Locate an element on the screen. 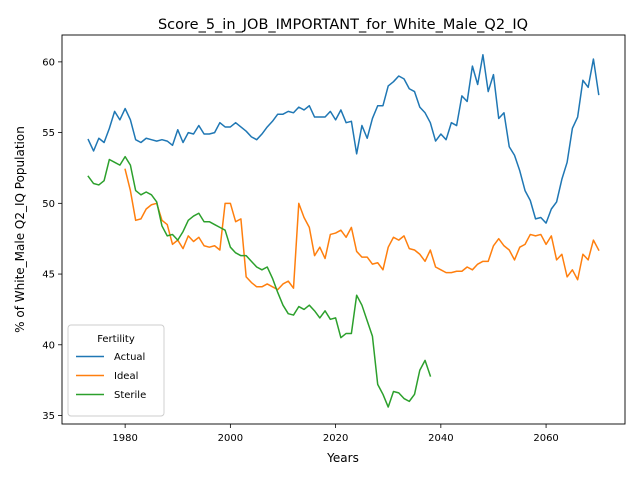 The width and height of the screenshot is (640, 480). y-tick-label: 45 is located at coordinates (48, 275).